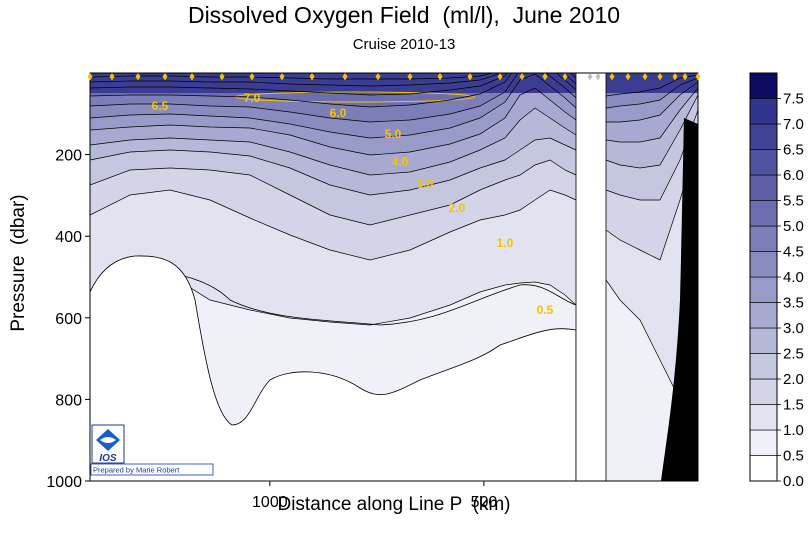  What do you see at coordinates (793, 405) in the screenshot?
I see `colorbar-label: 1.5` at bounding box center [793, 405].